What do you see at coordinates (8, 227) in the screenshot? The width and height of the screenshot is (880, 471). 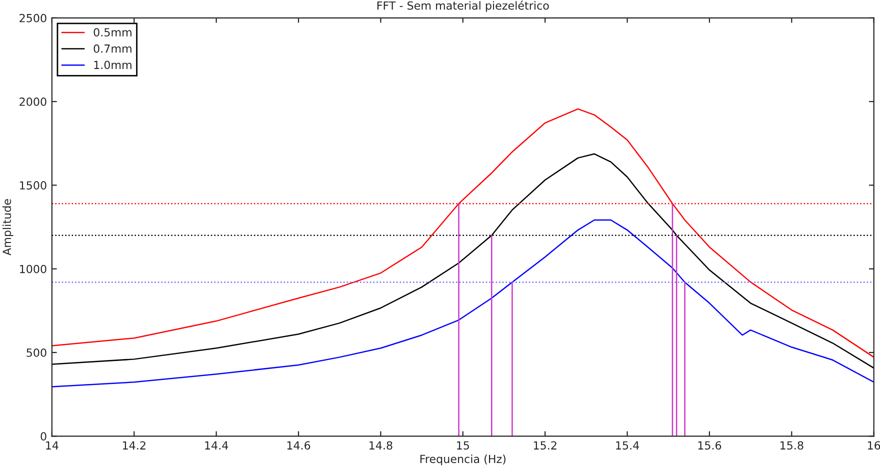 I see `y-axis-title: Amplitude` at bounding box center [8, 227].